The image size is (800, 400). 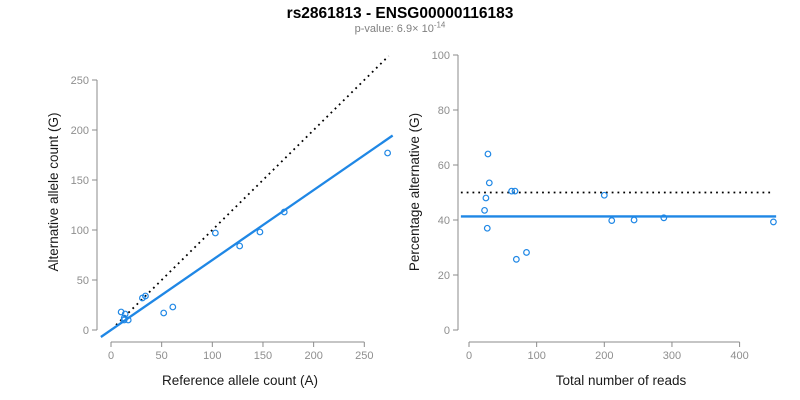 What do you see at coordinates (83, 281) in the screenshot?
I see `y-tick-label: 50` at bounding box center [83, 281].